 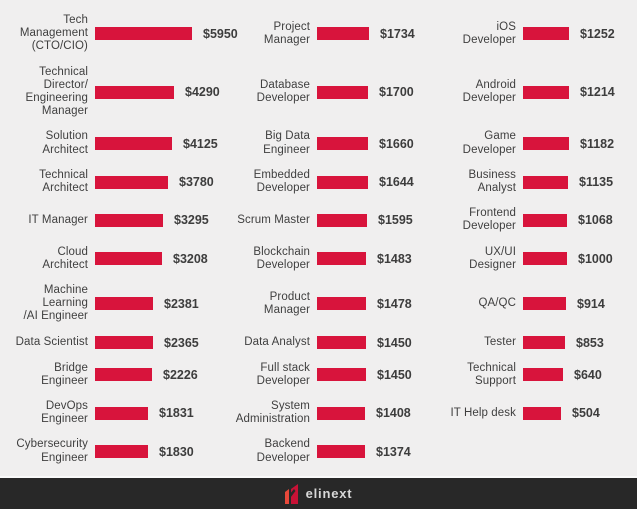 What do you see at coordinates (281, 258) in the screenshot?
I see `role-label: Blockchain Developer` at bounding box center [281, 258].